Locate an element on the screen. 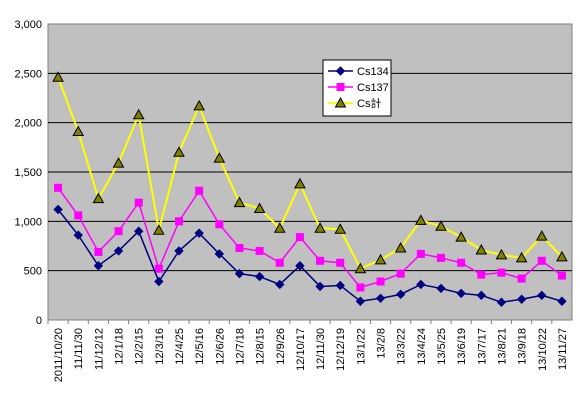  x-tick-label: 13/1/22 is located at coordinates (361, 346).